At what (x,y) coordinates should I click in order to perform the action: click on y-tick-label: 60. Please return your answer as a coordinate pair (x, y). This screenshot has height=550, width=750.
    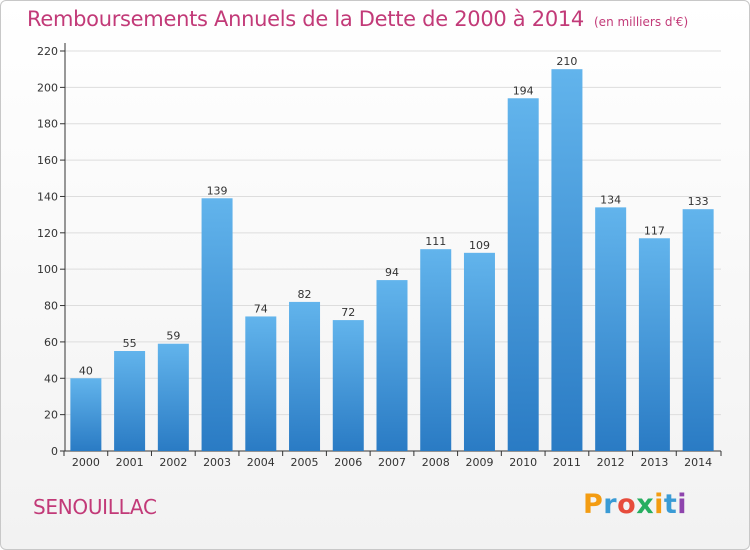
    Looking at the image, I should click on (51, 342).